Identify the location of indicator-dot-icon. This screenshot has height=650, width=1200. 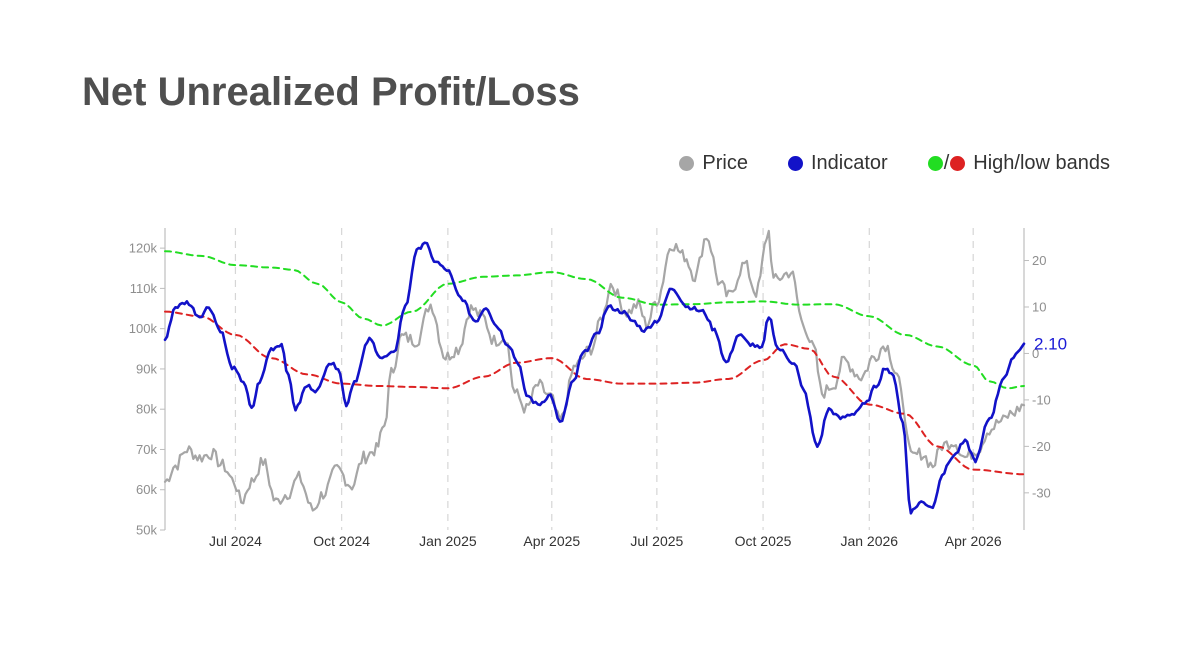
(795, 163).